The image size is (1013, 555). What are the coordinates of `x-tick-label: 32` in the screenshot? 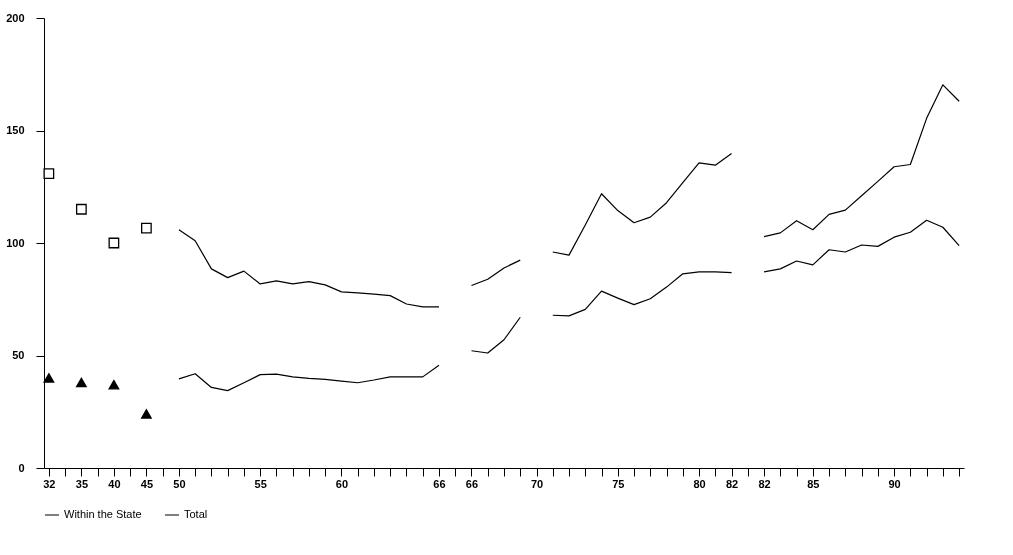 It's located at (49, 483).